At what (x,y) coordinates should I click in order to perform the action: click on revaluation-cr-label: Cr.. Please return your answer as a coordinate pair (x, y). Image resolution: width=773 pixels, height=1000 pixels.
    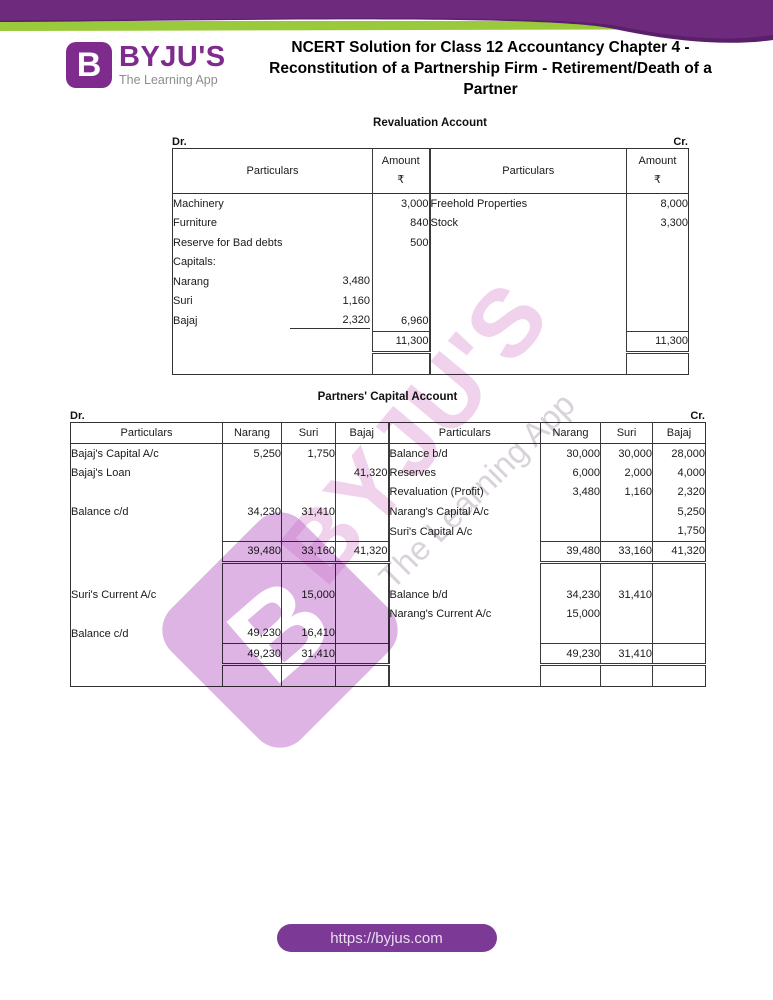
    Looking at the image, I should click on (680, 142).